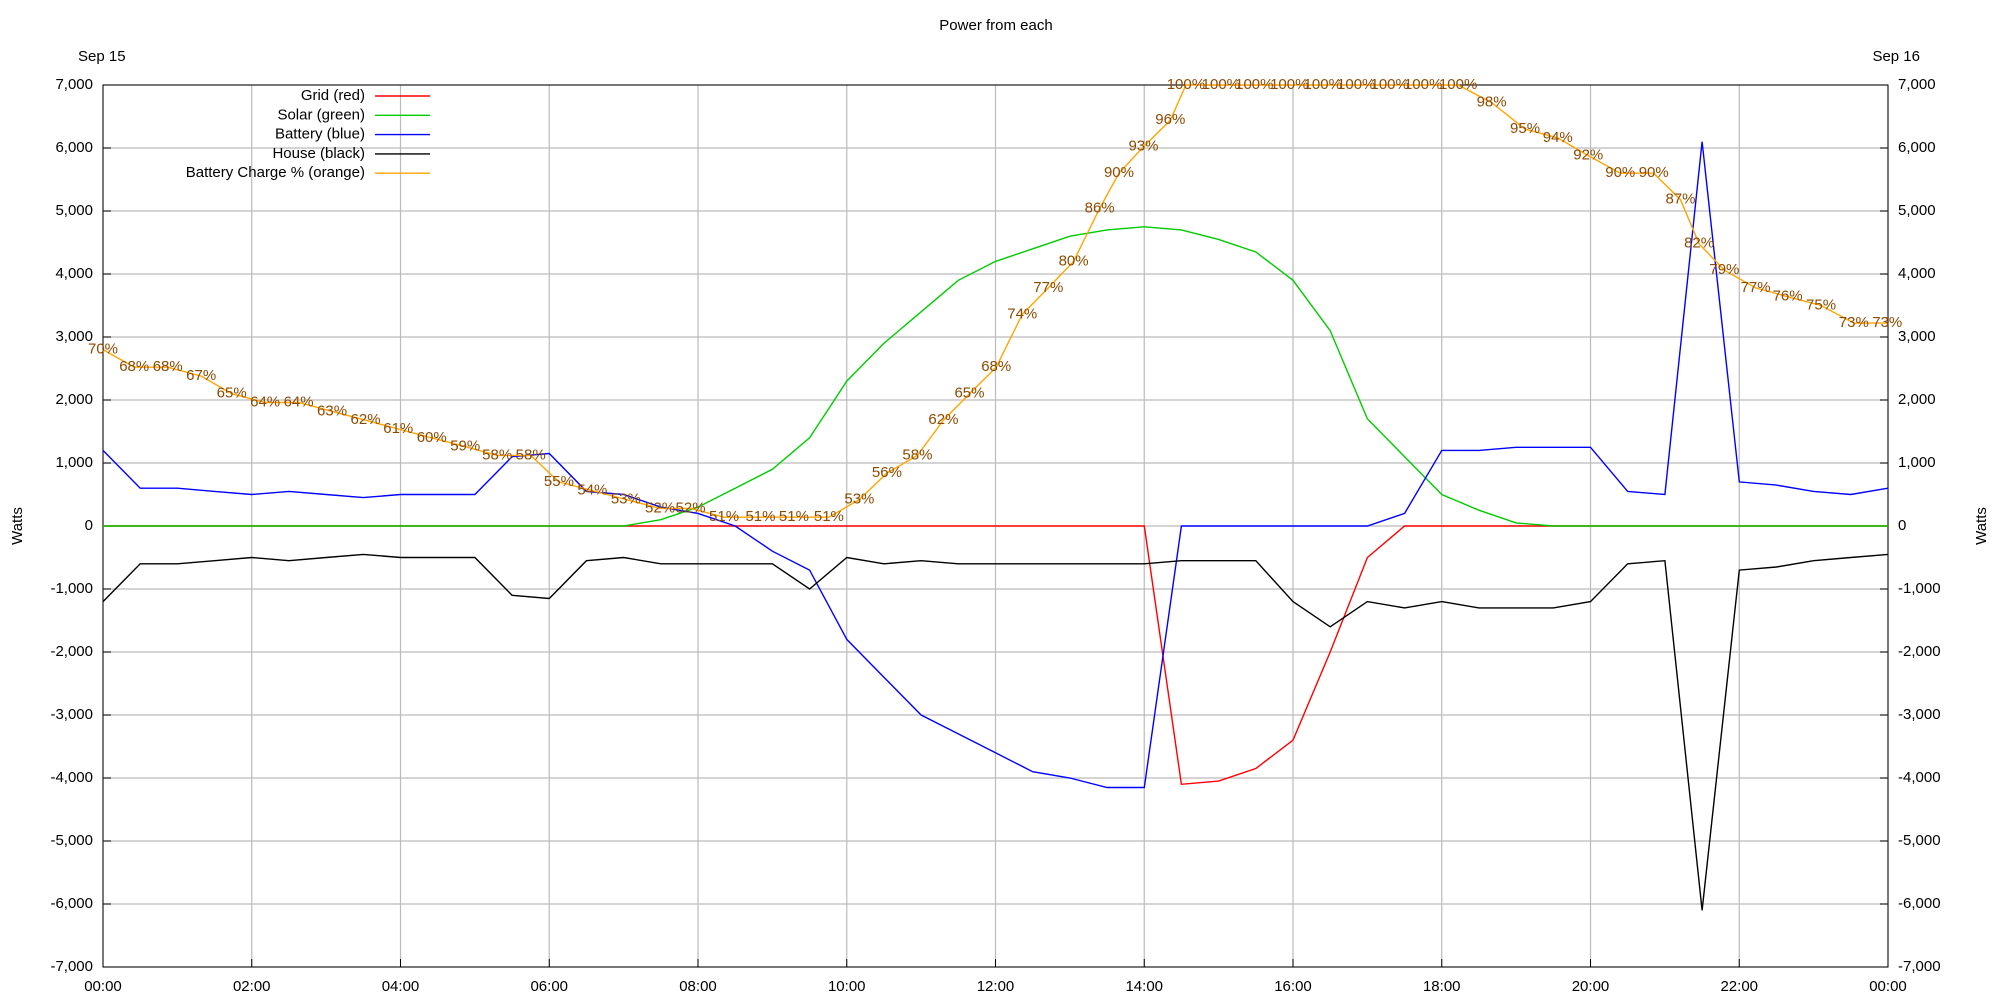 Image resolution: width=2000 pixels, height=1000 pixels. What do you see at coordinates (275, 172) in the screenshot?
I see `legend-label: Battery Charge % (orange)` at bounding box center [275, 172].